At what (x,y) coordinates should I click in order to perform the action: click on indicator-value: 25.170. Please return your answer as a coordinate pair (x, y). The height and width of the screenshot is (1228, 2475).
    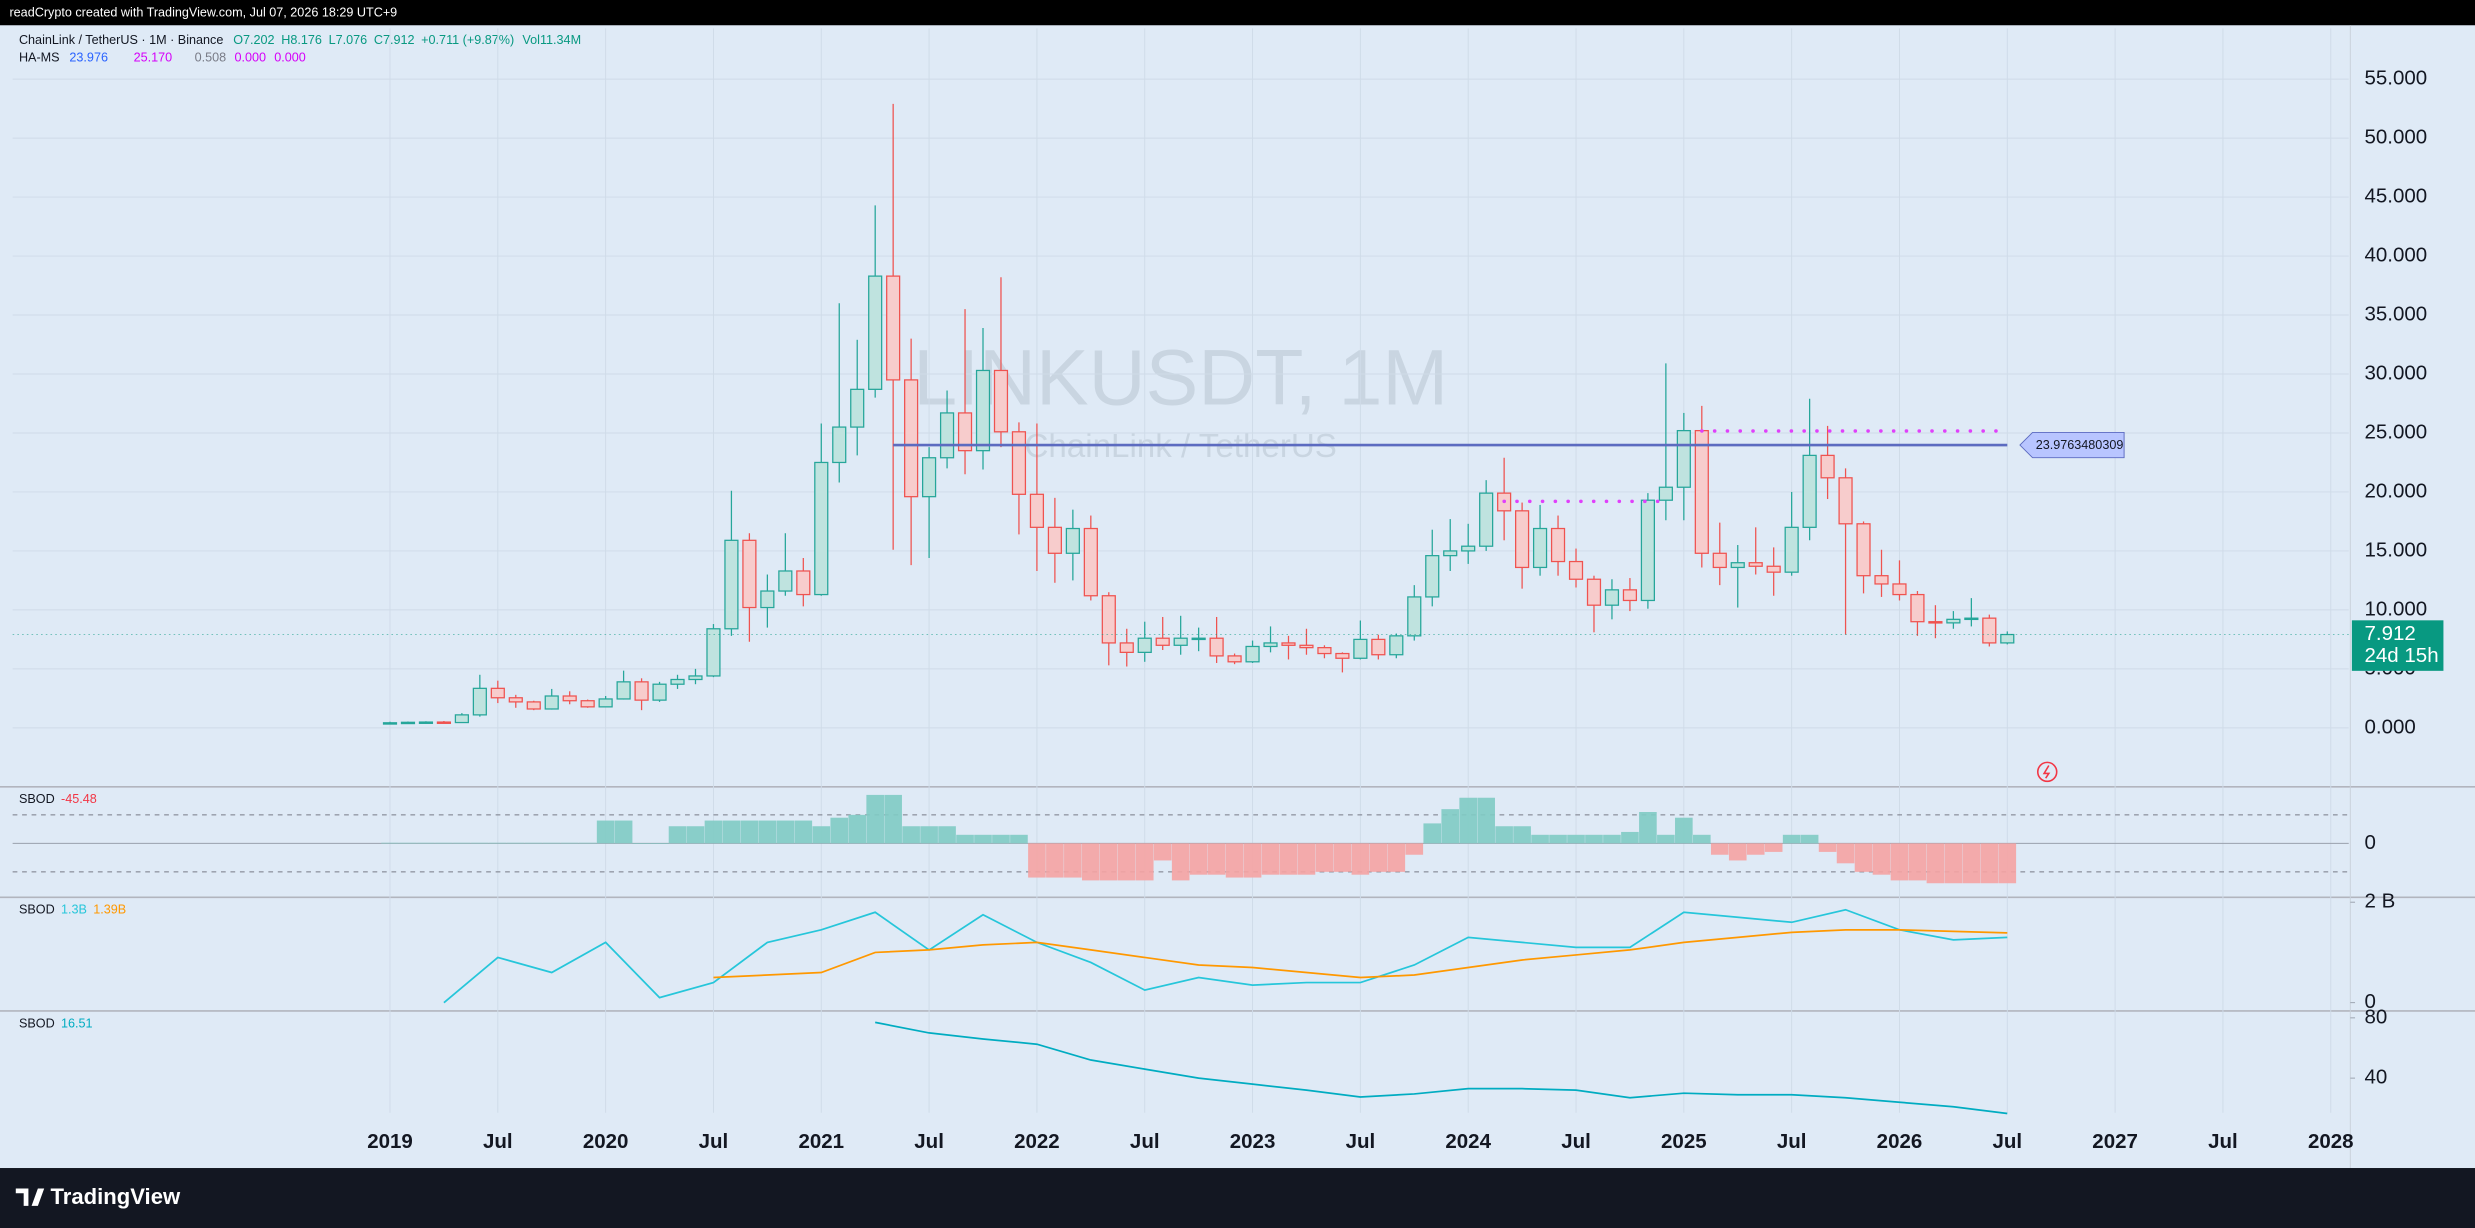
    Looking at the image, I should click on (153, 58).